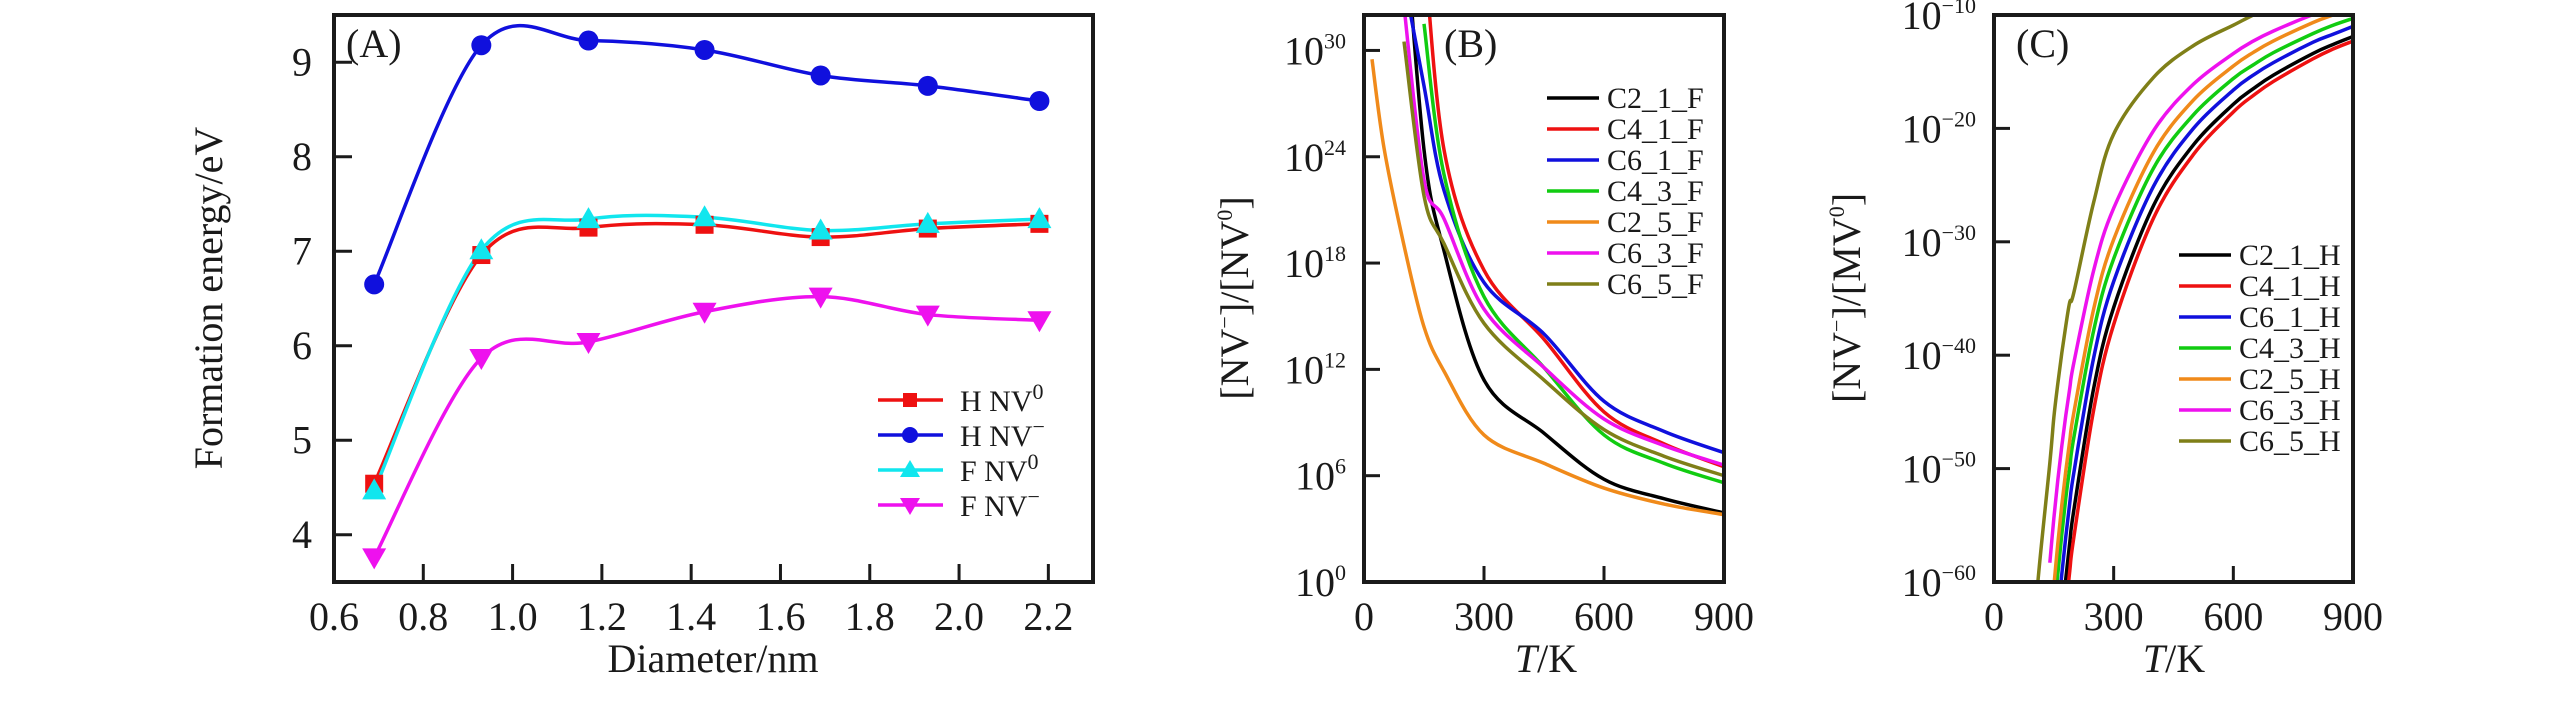 This screenshot has height=709, width=2567. Describe the element at coordinates (2290, 441) in the screenshot. I see `legend-label: C6_5_H` at that location.